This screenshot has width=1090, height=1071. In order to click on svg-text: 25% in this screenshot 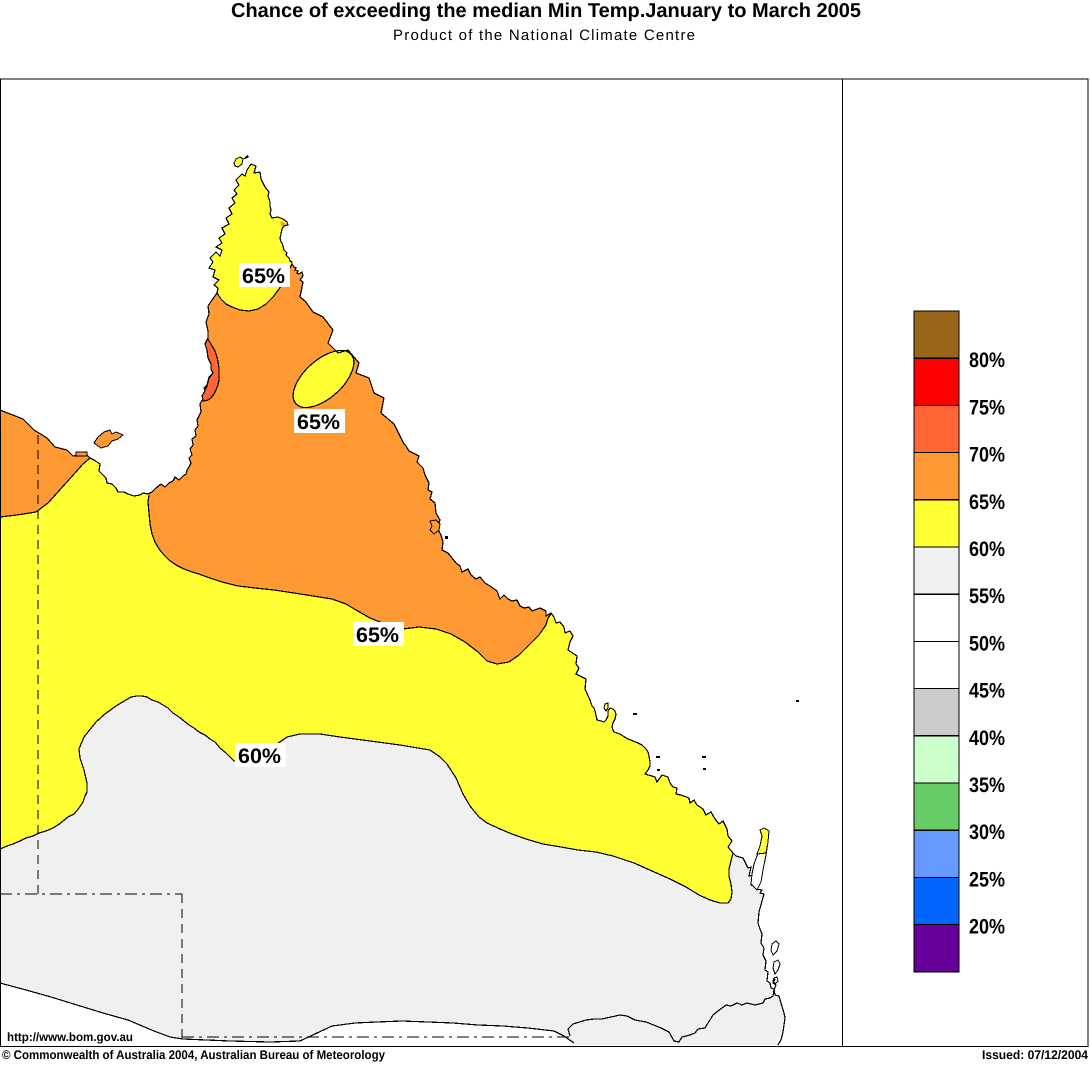, I will do `click(987, 879)`.